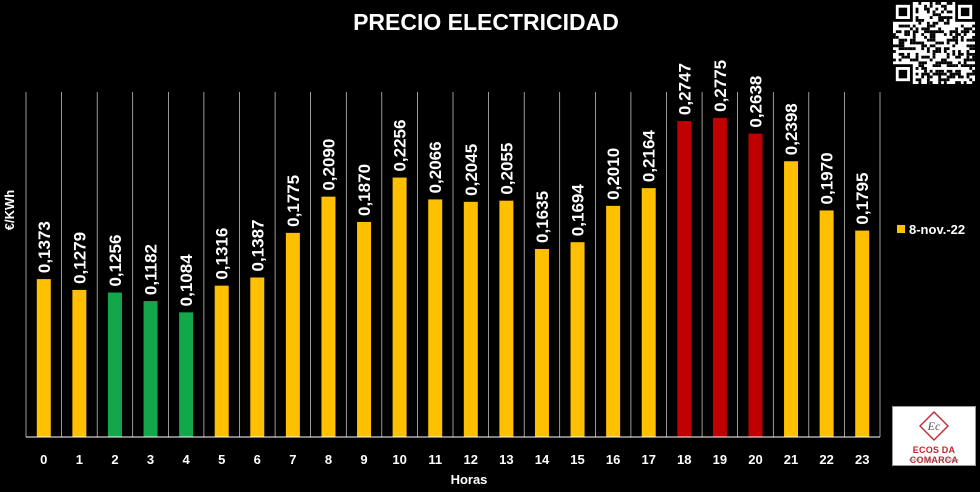  I want to click on legend-swatch, so click(901, 229).